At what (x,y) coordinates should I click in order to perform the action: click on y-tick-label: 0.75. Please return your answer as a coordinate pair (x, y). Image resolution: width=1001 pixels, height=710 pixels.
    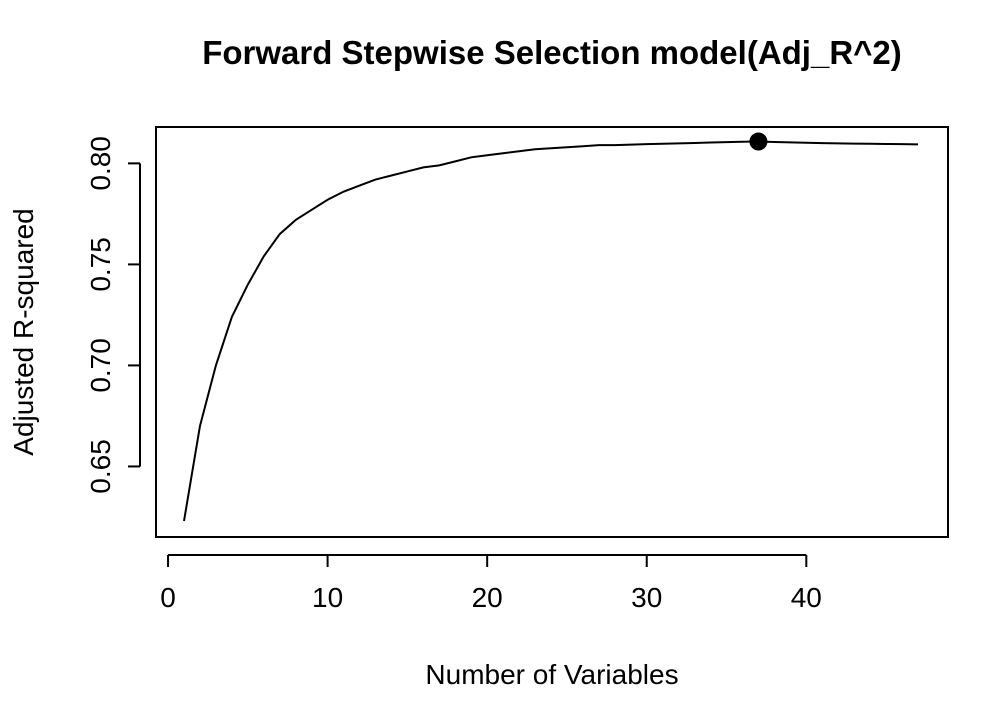
    Looking at the image, I should click on (100, 264).